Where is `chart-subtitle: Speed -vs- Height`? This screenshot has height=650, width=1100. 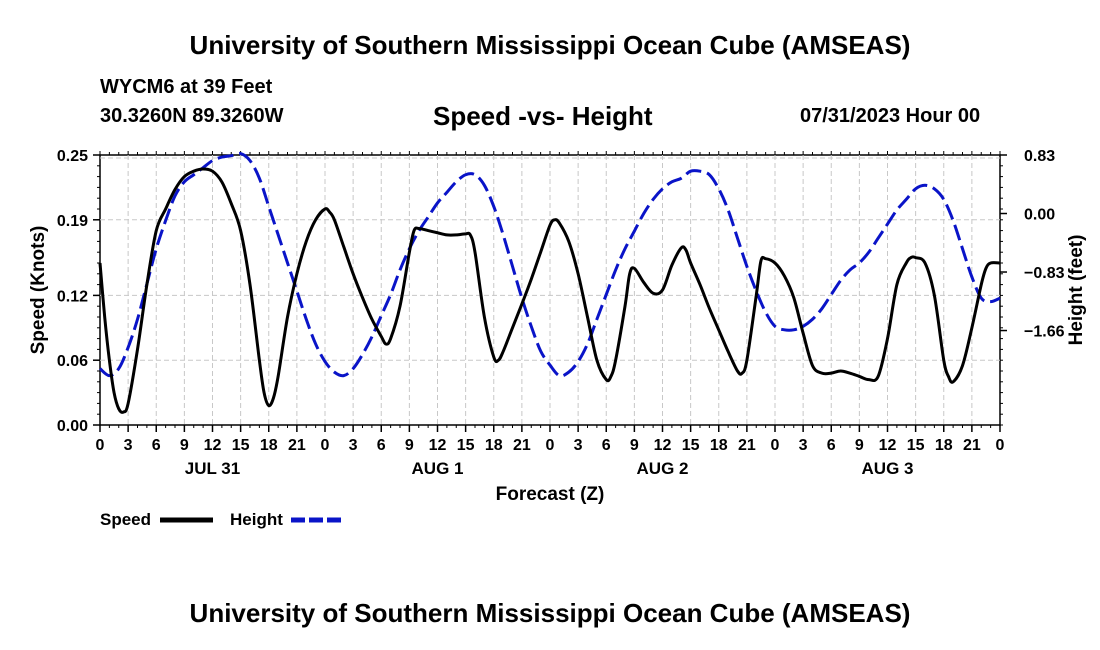
chart-subtitle: Speed -vs- Height is located at coordinates (543, 116).